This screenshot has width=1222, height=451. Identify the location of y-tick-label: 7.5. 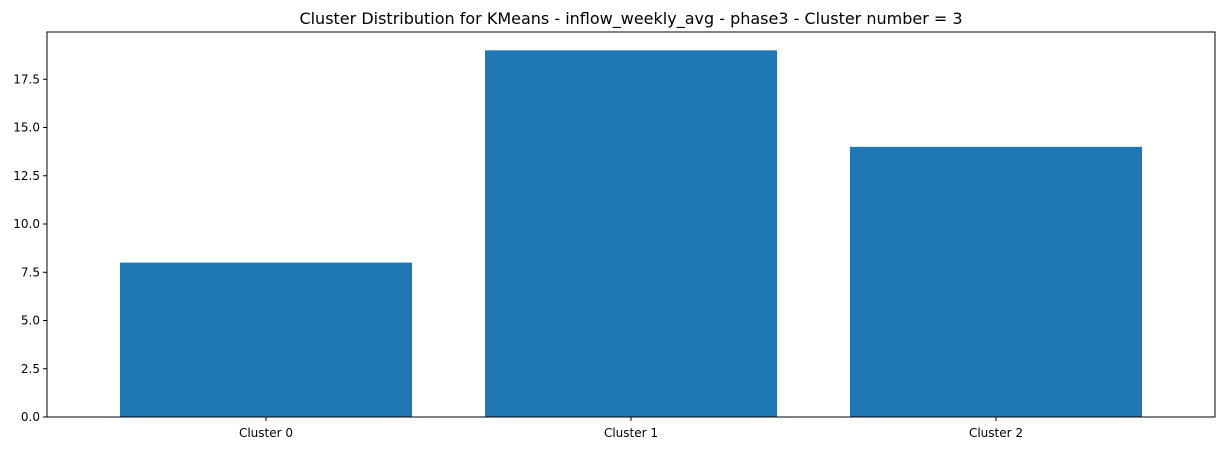
(30, 272).